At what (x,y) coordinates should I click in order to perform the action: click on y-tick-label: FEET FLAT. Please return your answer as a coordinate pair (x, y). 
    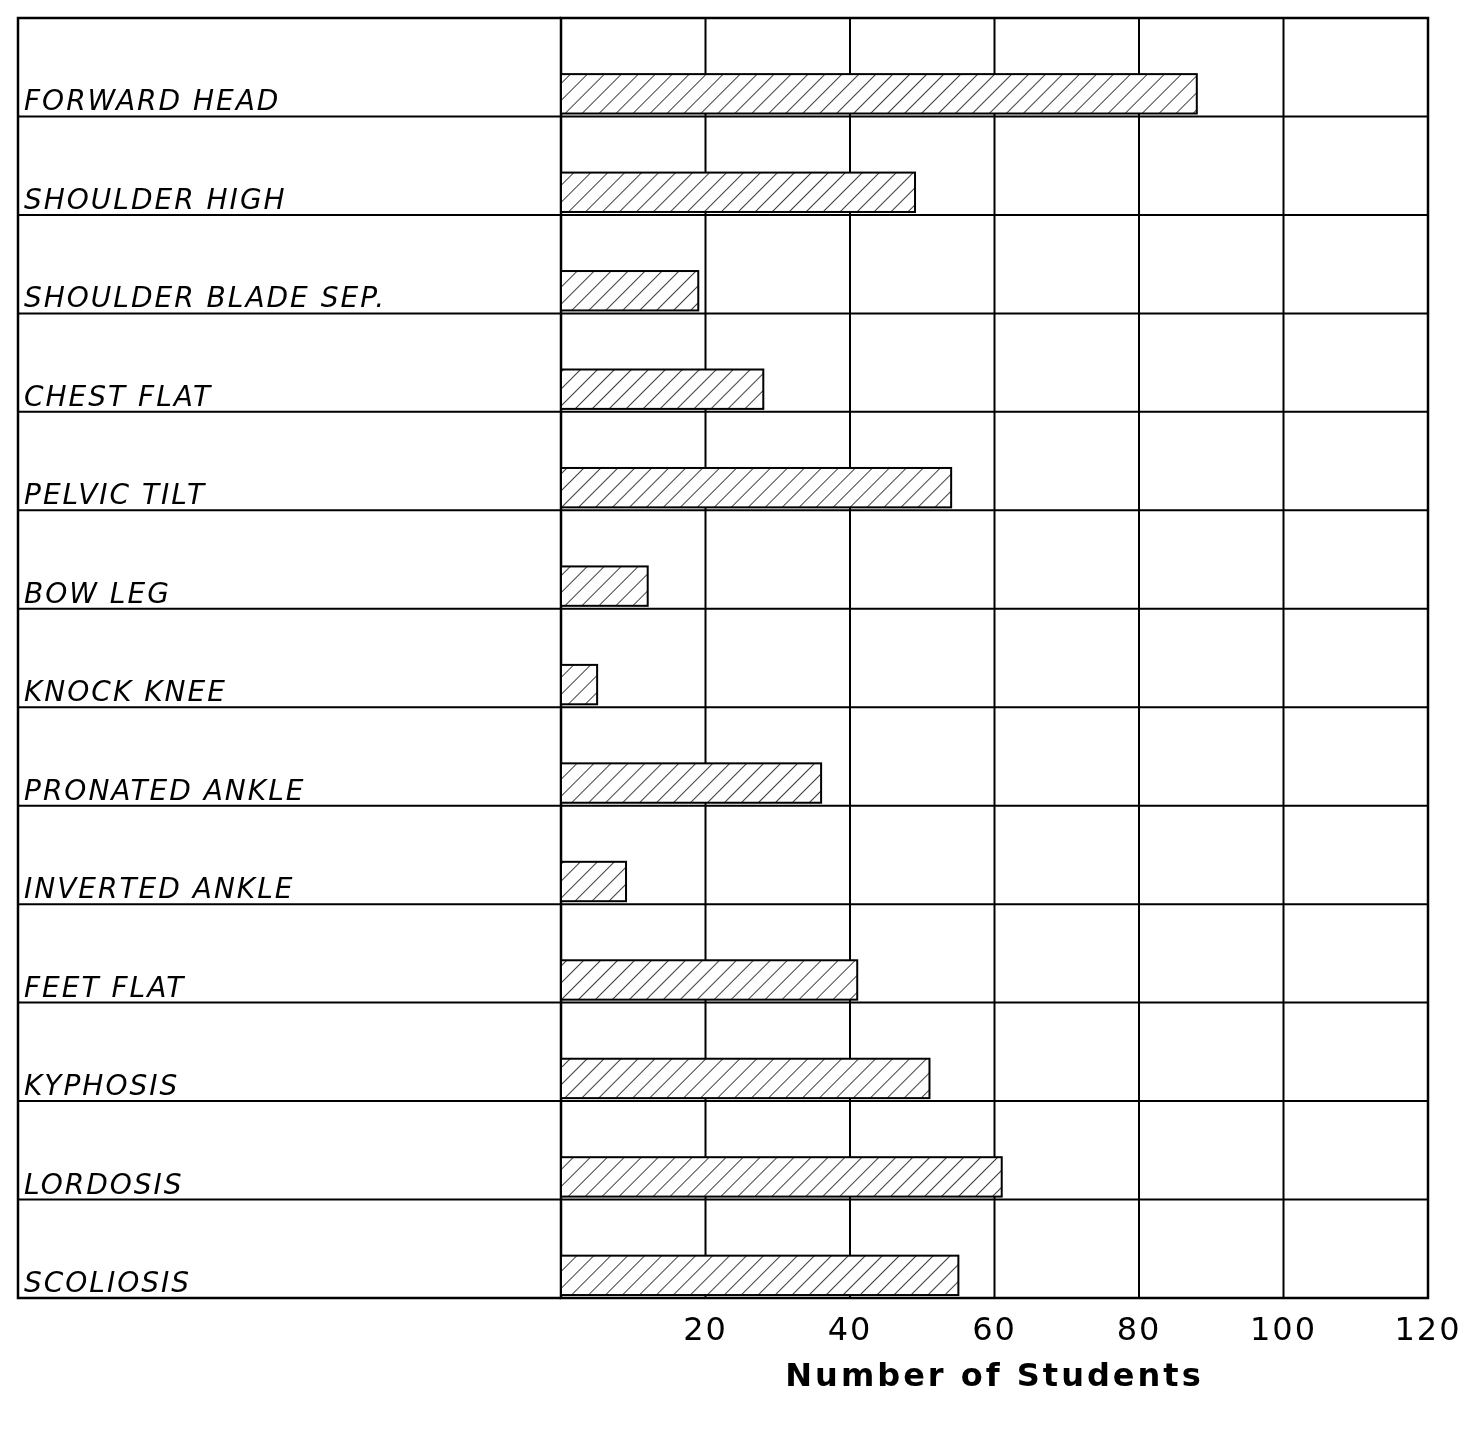
    Looking at the image, I should click on (105, 987).